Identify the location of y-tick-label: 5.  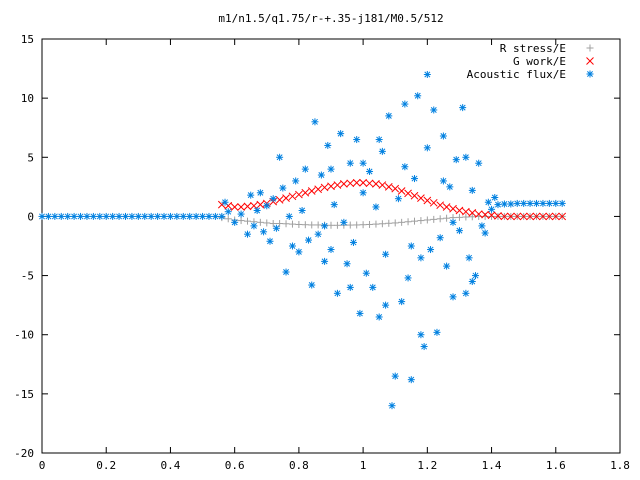
(30, 157).